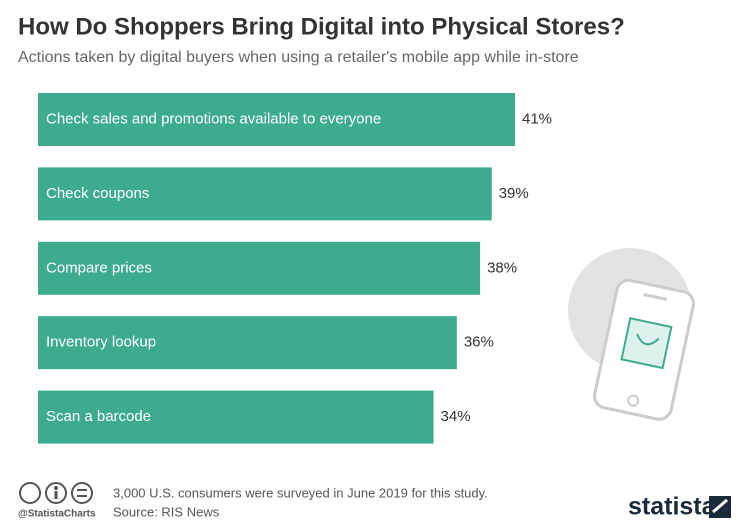 The image size is (750, 530). What do you see at coordinates (97, 193) in the screenshot?
I see `bar-label: Check coupons` at bounding box center [97, 193].